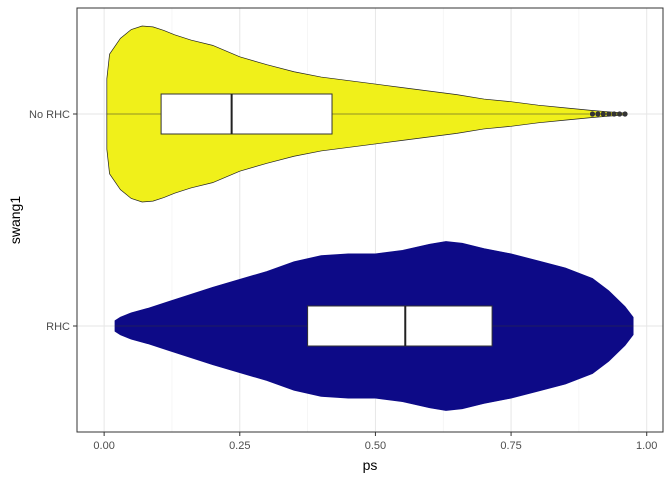  Describe the element at coordinates (646, 446) in the screenshot. I see `x-tick-label: 1.00` at that location.